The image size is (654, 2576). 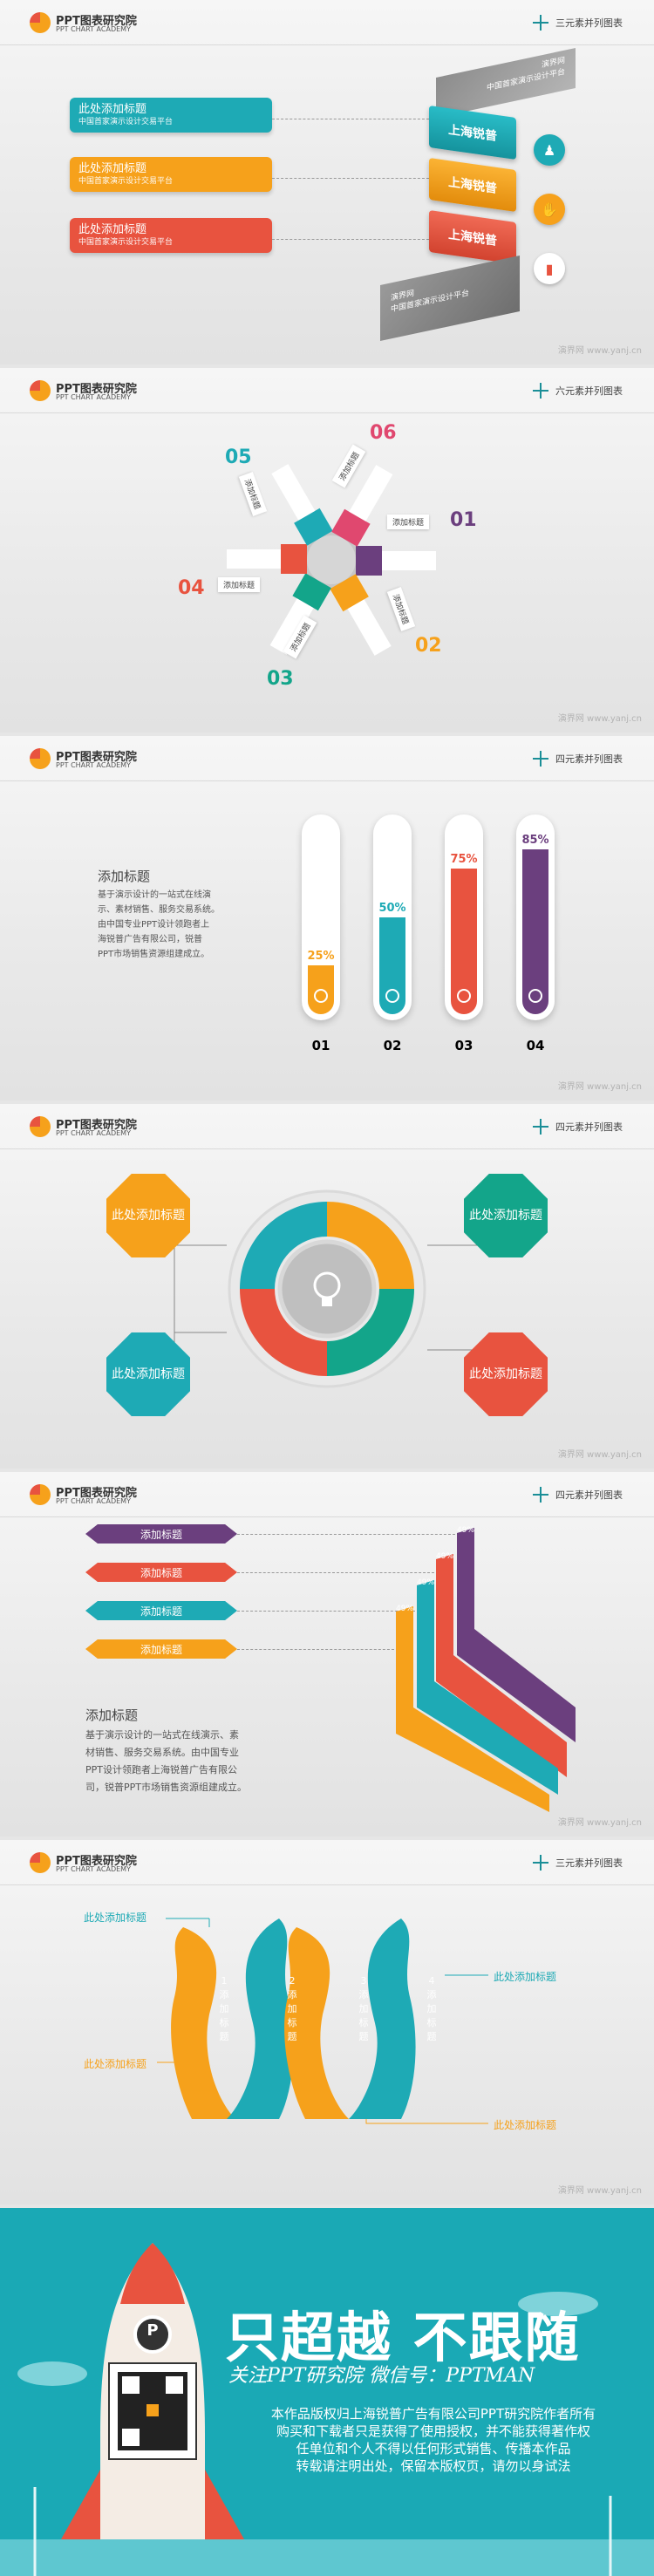 I want to click on copyright-line: 本作品版权归上海锐普广告有限公司PPT研究院作者所有, so click(x=433, y=2414).